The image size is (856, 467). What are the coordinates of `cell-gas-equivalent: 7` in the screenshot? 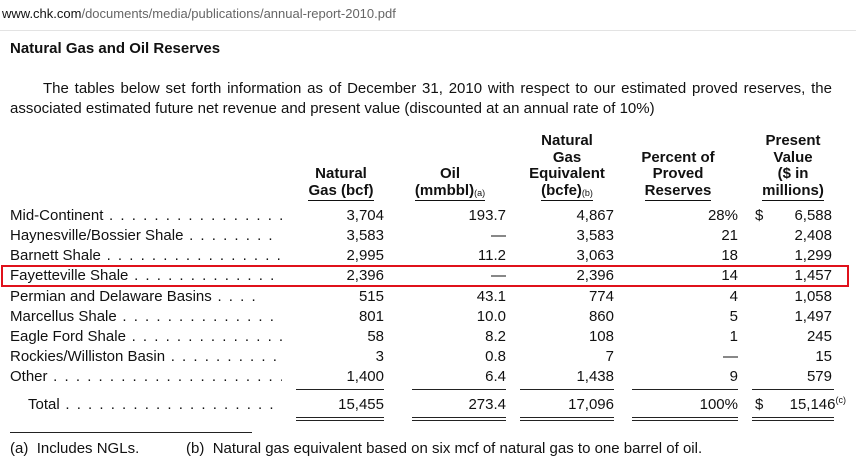 It's located at (609, 356).